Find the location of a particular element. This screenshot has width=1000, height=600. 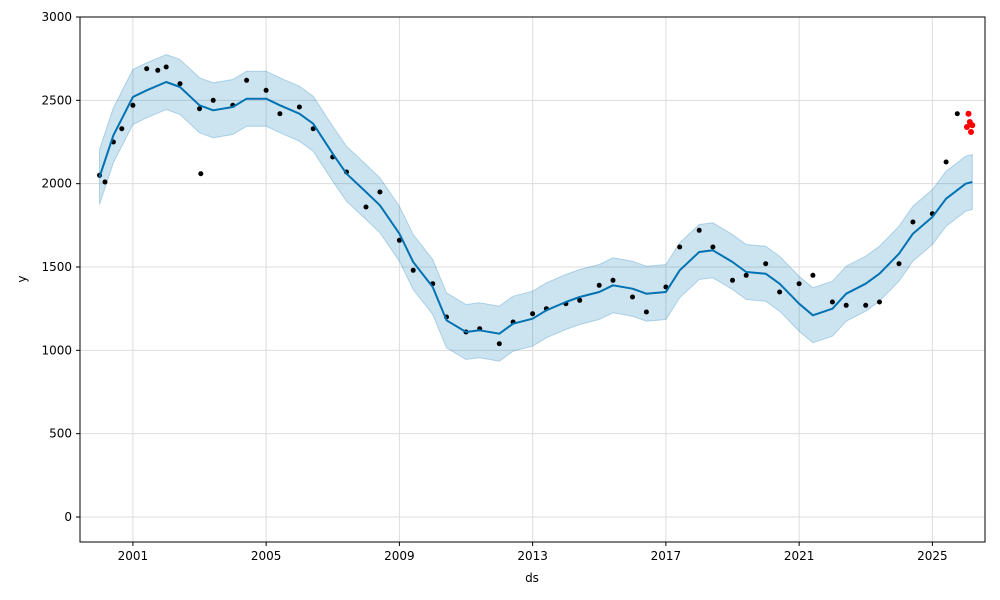

y-tick-label: 3000 is located at coordinates (56, 17).